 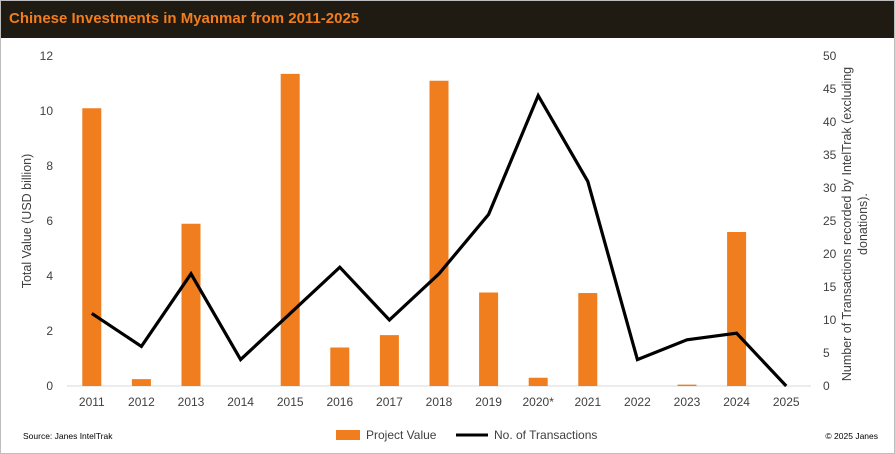 What do you see at coordinates (27, 221) in the screenshot?
I see `y-axis-title: Total Value (USD billion)` at bounding box center [27, 221].